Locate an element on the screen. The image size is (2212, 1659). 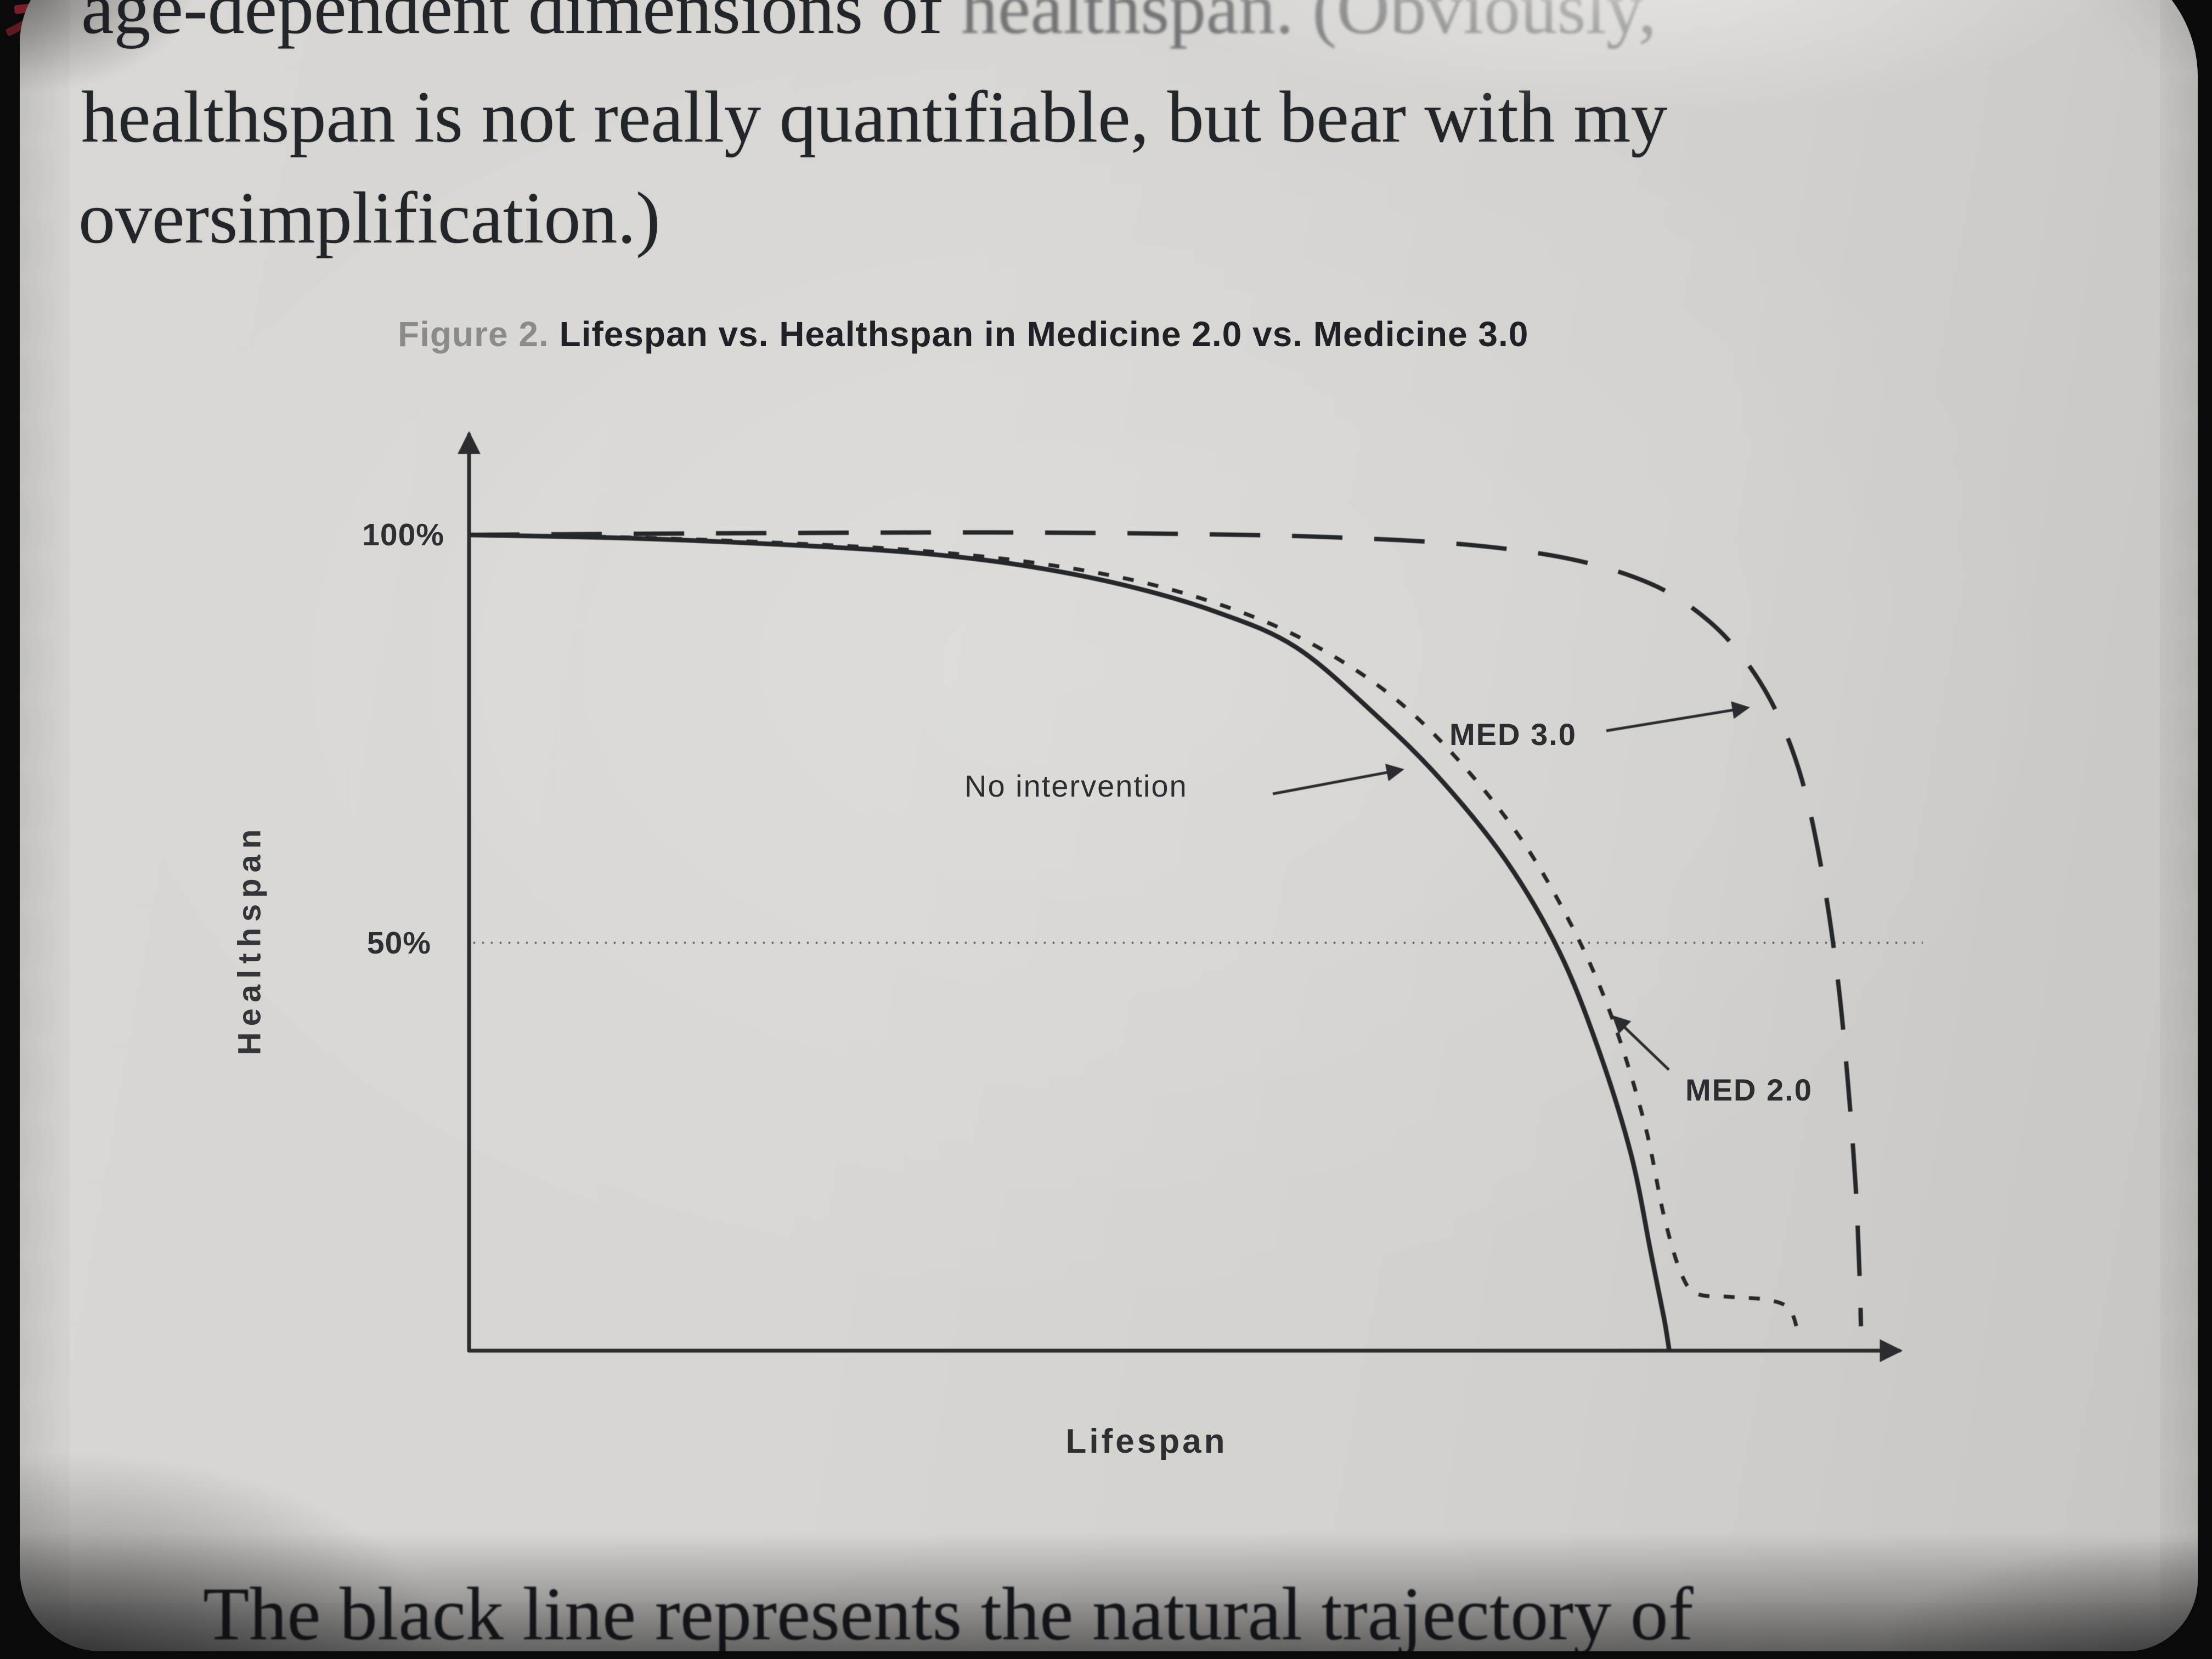
y-tick-50: 50% is located at coordinates (399, 943).